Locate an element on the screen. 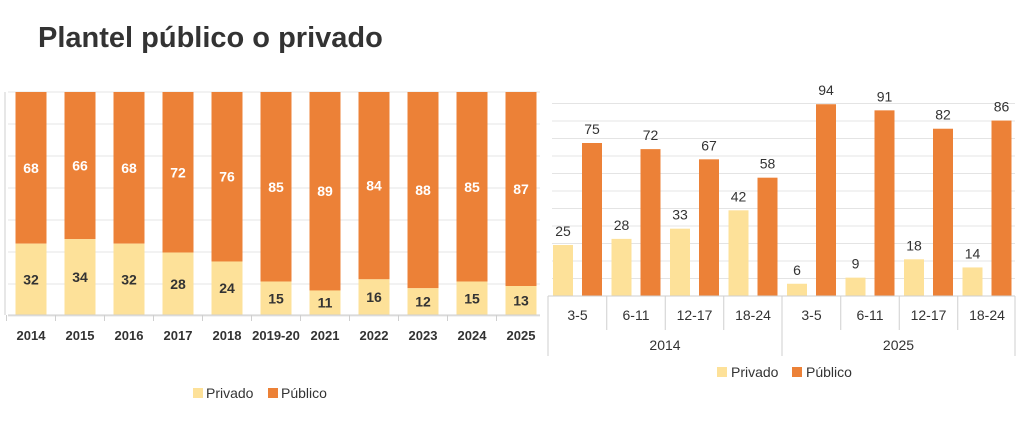 This screenshot has width=1024, height=434. data-label-privado: 28 is located at coordinates (178, 284).